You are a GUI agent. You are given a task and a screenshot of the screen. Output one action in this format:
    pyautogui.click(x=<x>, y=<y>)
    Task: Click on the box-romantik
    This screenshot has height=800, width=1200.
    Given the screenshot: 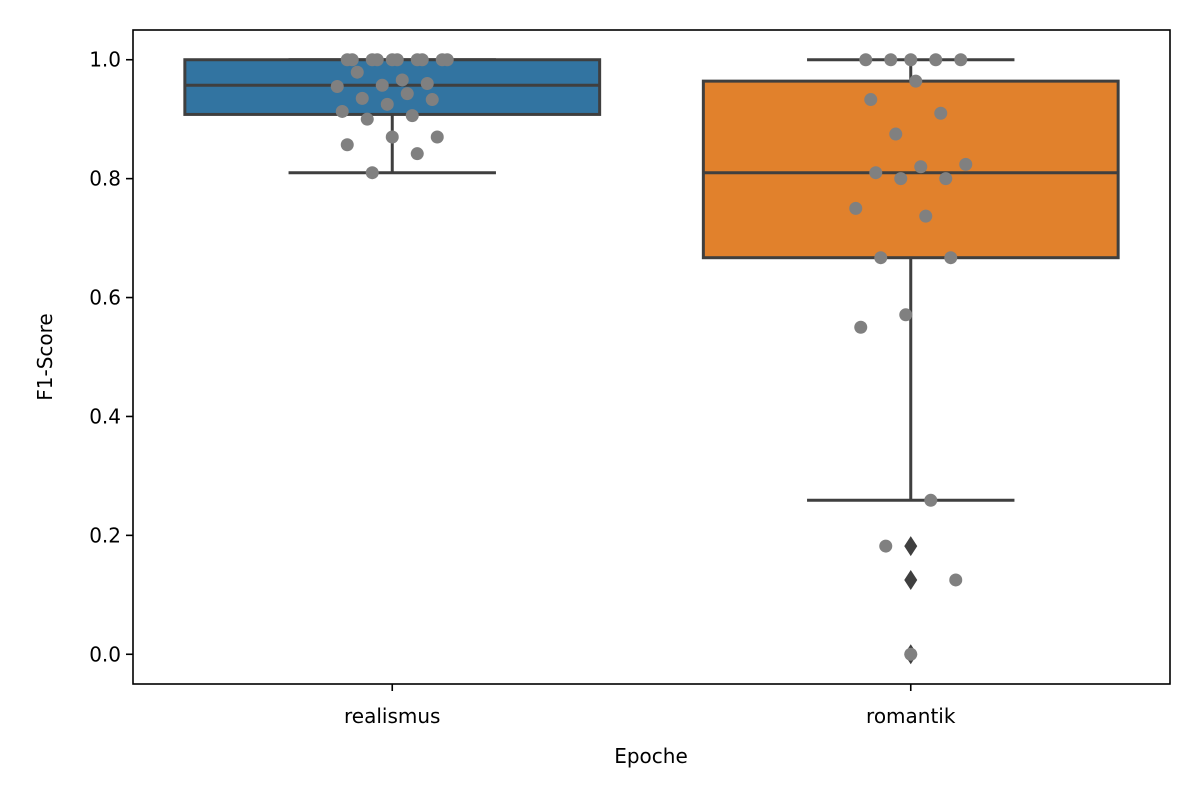 What is the action you would take?
    pyautogui.click(x=910, y=169)
    